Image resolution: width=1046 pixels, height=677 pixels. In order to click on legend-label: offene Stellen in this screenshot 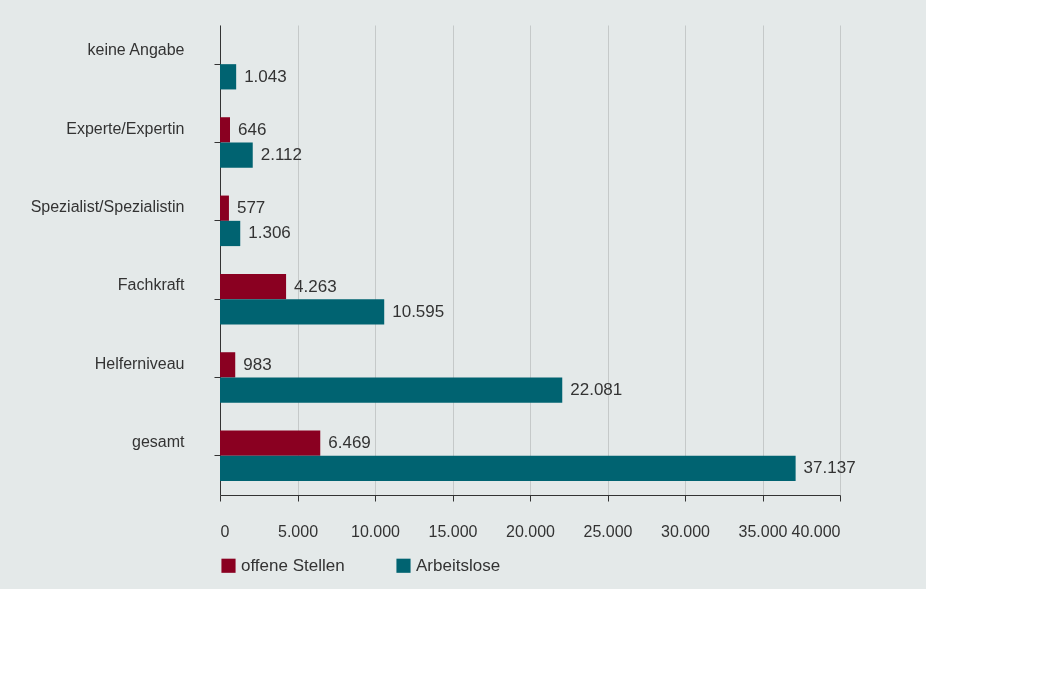, I will do `click(293, 565)`.